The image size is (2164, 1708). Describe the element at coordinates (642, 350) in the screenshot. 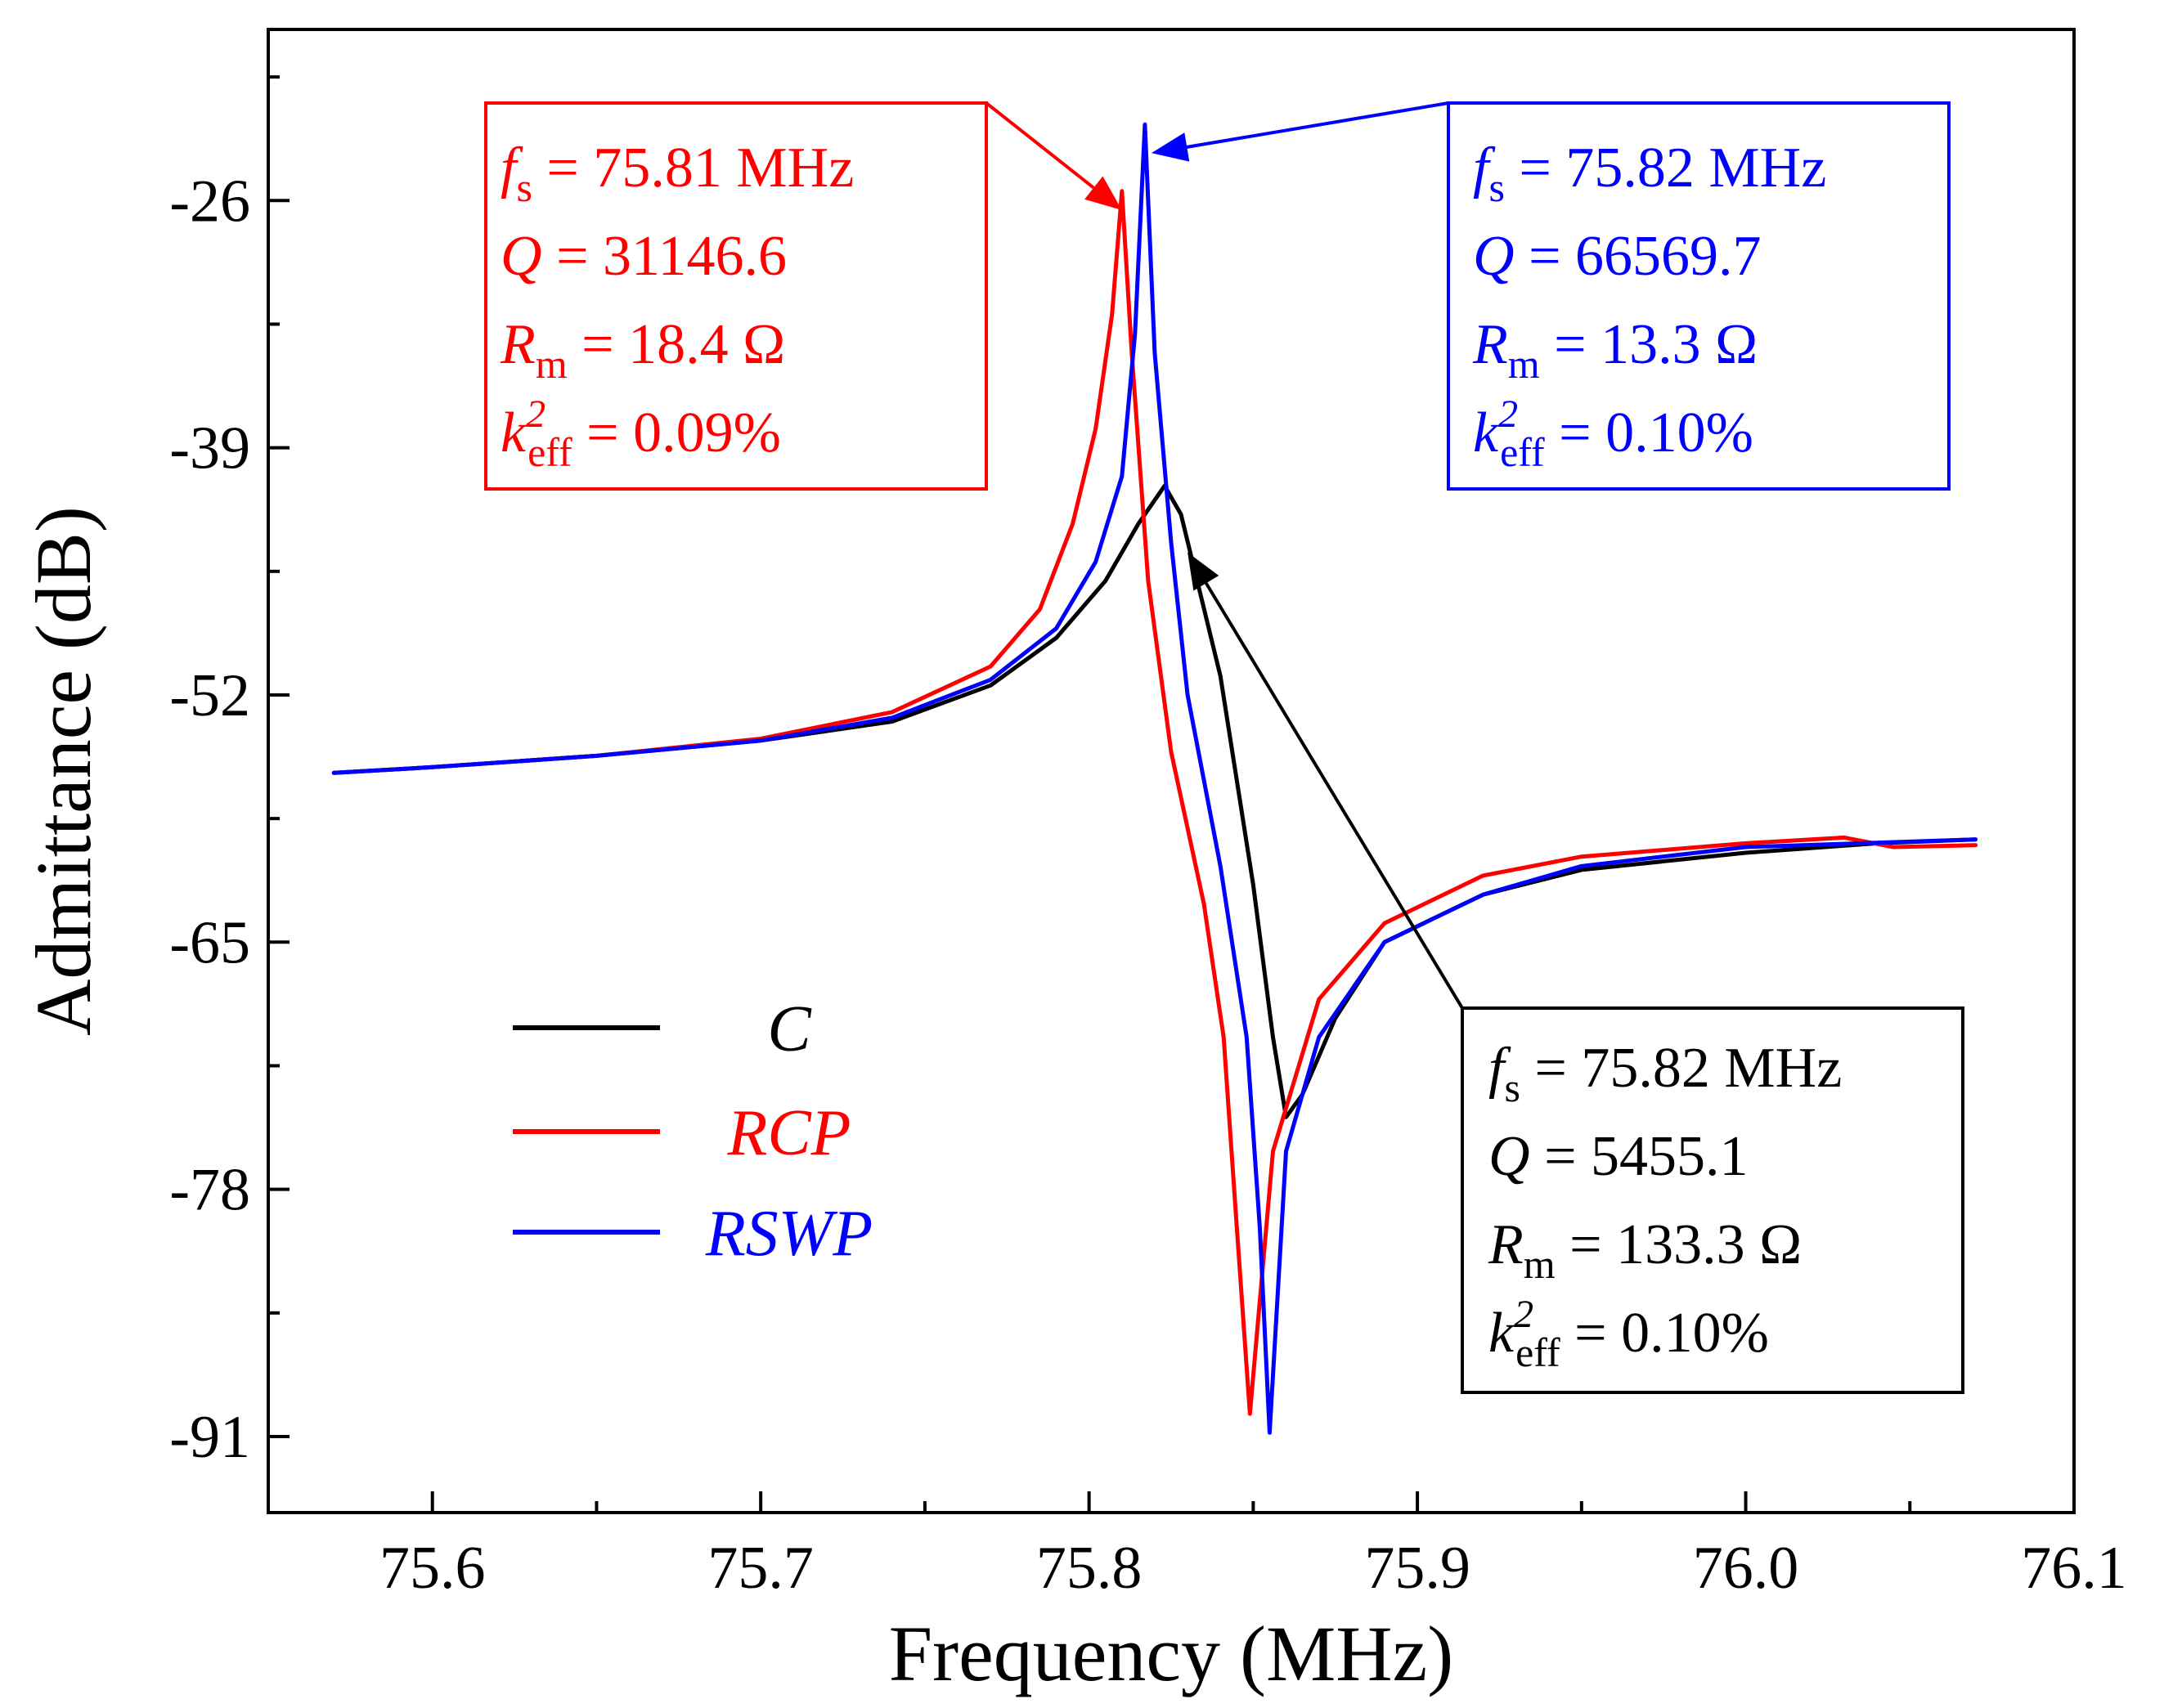

I see `annotation-rm-text: Rm = 18.4 Ω` at that location.